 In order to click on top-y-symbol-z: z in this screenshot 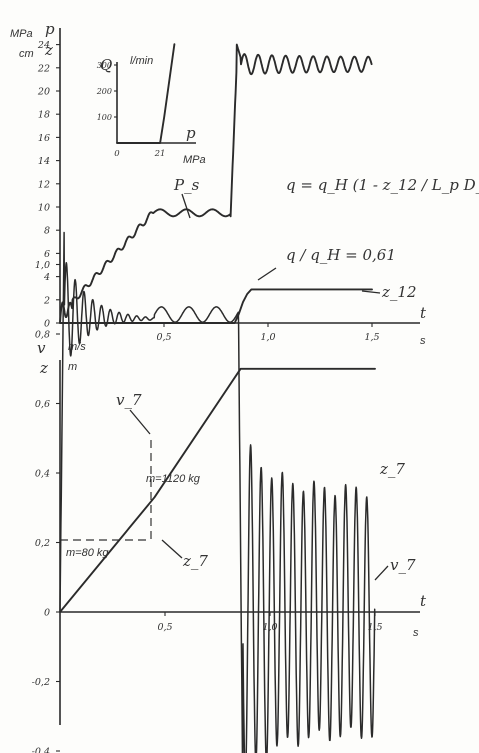, I will do `click(48, 50)`.